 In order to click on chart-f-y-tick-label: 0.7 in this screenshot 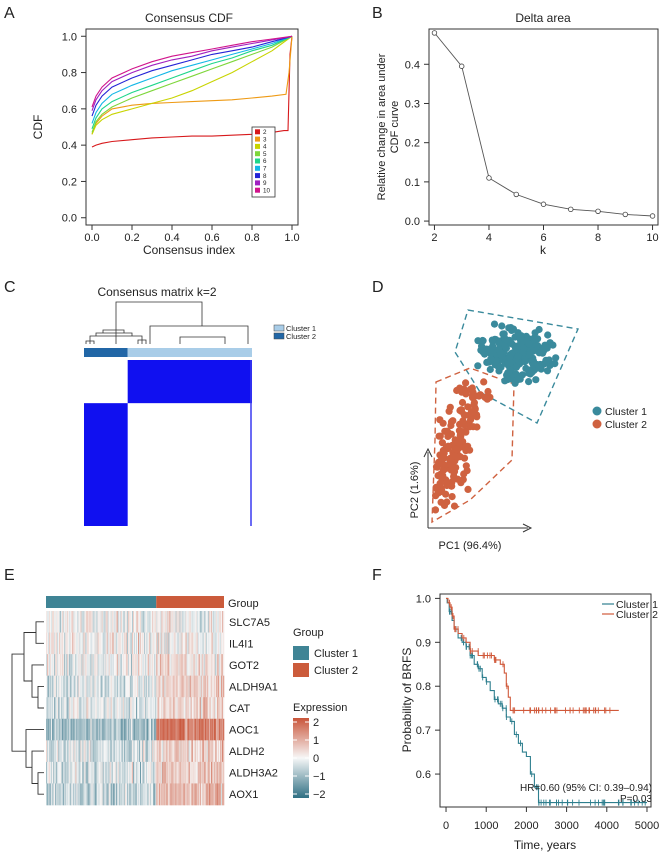, I will do `click(423, 731)`.